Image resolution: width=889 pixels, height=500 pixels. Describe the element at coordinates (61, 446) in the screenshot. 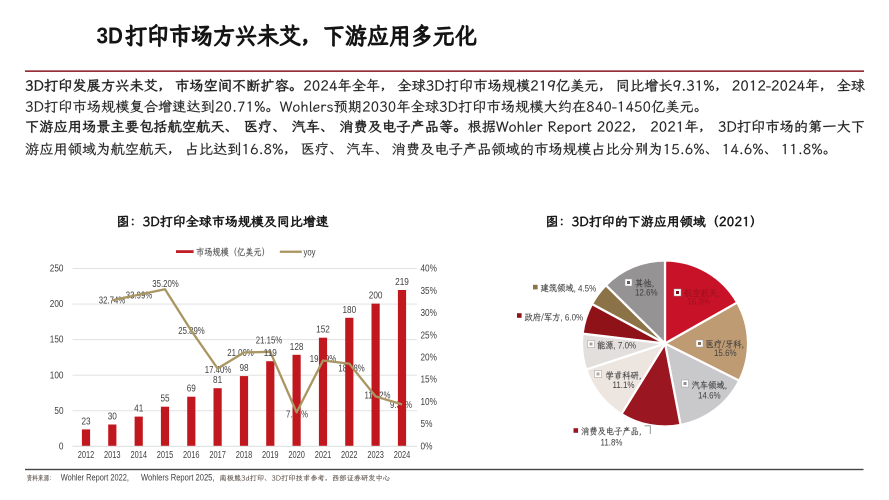

I see `svg-text: 0` at that location.